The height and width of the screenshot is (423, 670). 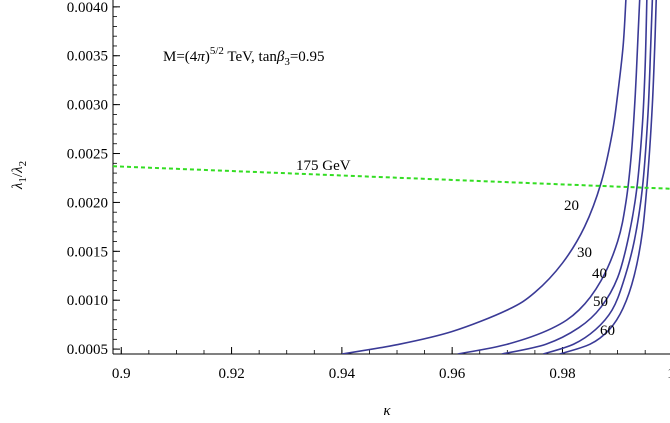 What do you see at coordinates (87, 350) in the screenshot?
I see `y-tick-label-0-0005: 0.0005` at bounding box center [87, 350].